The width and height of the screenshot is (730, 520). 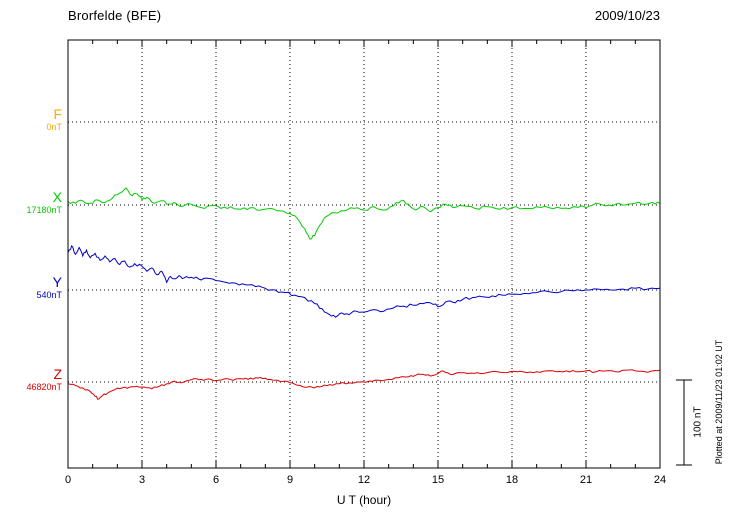 What do you see at coordinates (364, 384) in the screenshot?
I see `series-trace-Z` at bounding box center [364, 384].